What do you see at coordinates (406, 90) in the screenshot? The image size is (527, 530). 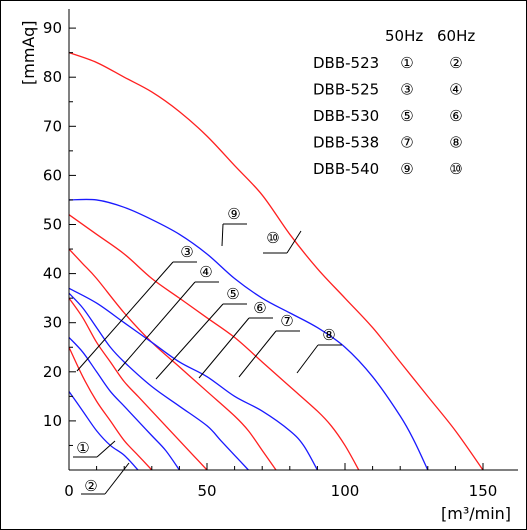 I see `legend-50hz-mark: ③` at bounding box center [406, 90].